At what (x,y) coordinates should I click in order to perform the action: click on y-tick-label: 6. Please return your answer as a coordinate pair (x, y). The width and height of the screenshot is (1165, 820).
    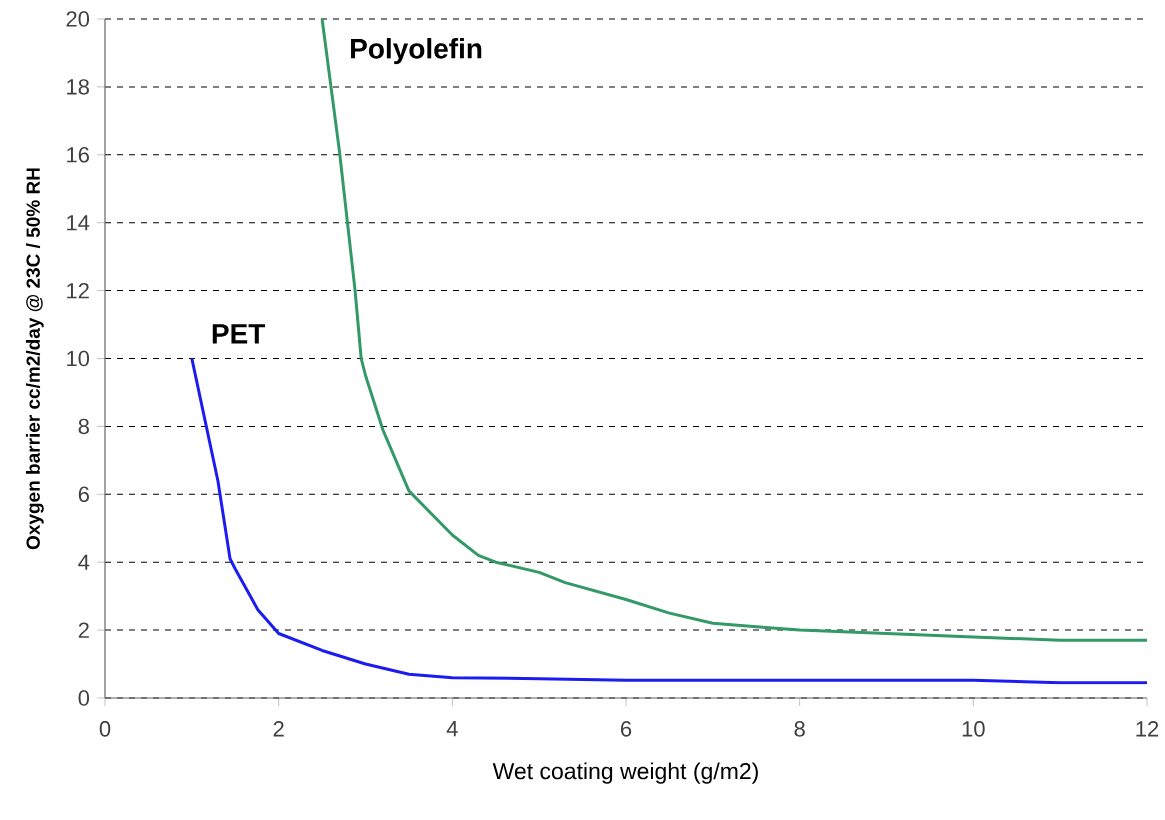
    Looking at the image, I should click on (83, 494).